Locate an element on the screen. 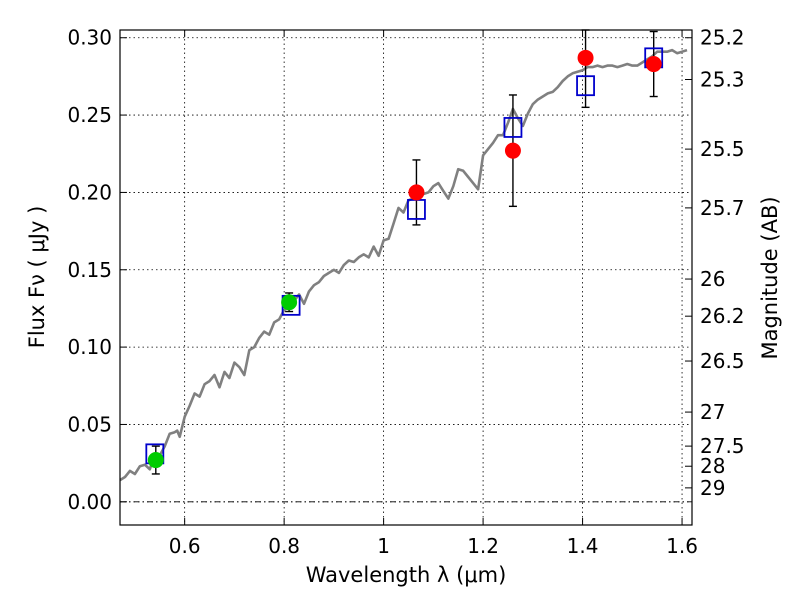  y-tick-label: 0.15 is located at coordinates (89, 270).